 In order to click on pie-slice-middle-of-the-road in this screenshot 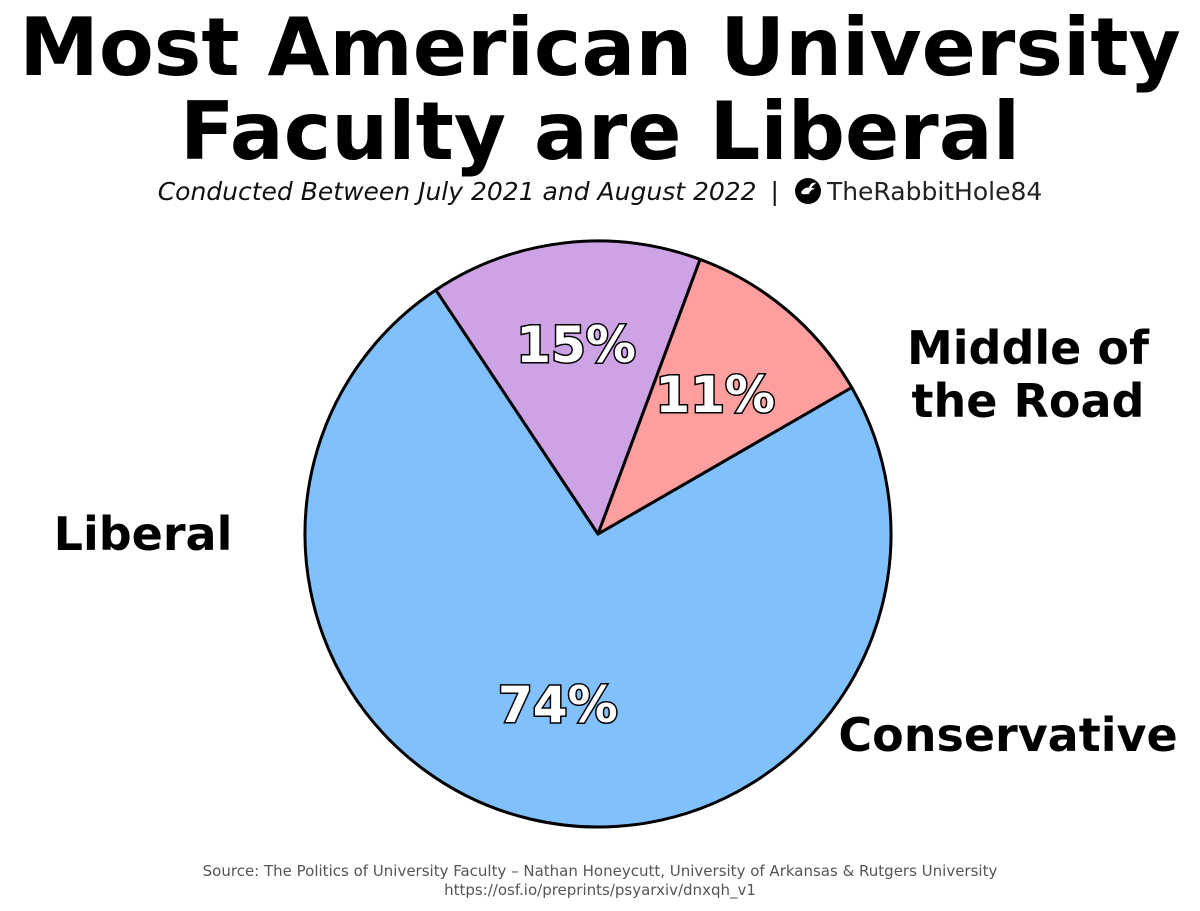, I will do `click(568, 387)`.